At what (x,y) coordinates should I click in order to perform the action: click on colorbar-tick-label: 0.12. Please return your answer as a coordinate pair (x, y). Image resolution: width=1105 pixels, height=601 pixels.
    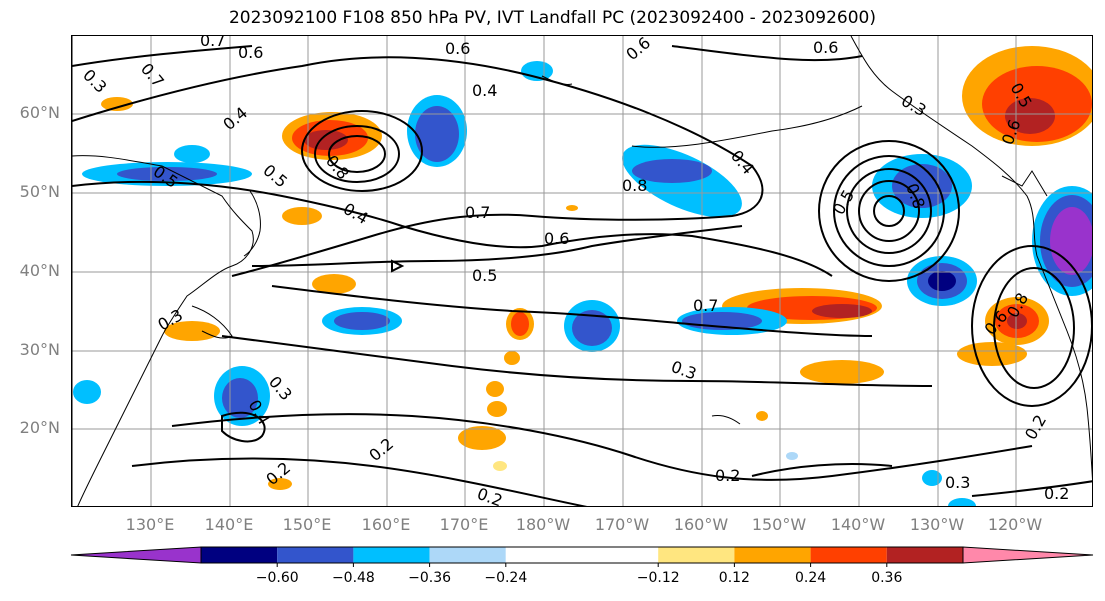
    Looking at the image, I should click on (734, 578).